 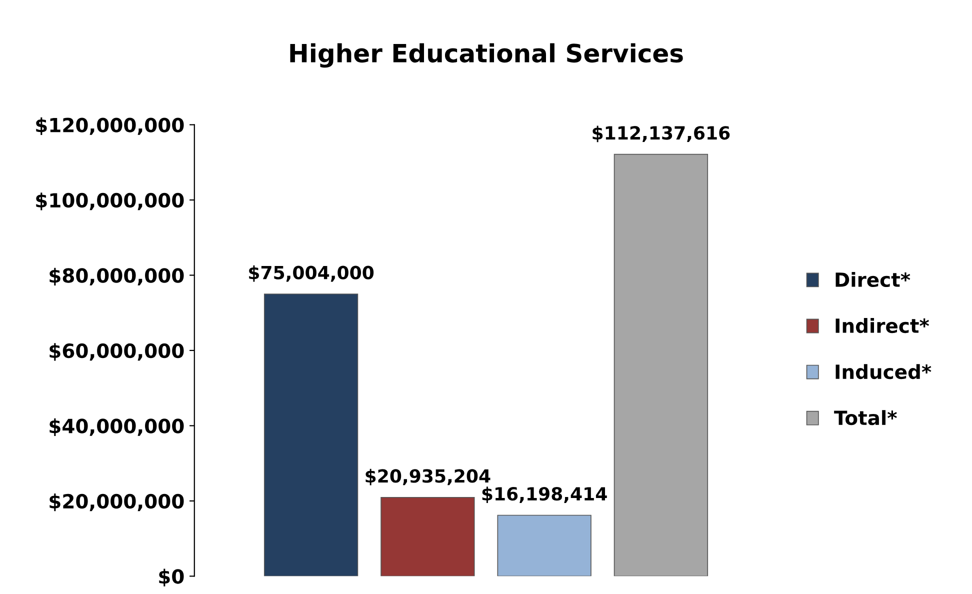 What do you see at coordinates (428, 477) in the screenshot?
I see `data-label: $20,935,204` at bounding box center [428, 477].